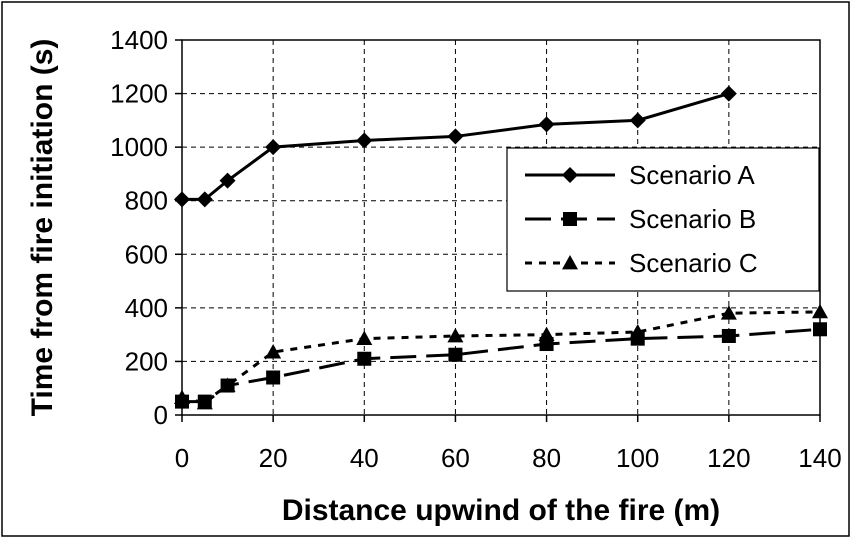 Image resolution: width=851 pixels, height=543 pixels. I want to click on x-tick-label: 40, so click(364, 458).